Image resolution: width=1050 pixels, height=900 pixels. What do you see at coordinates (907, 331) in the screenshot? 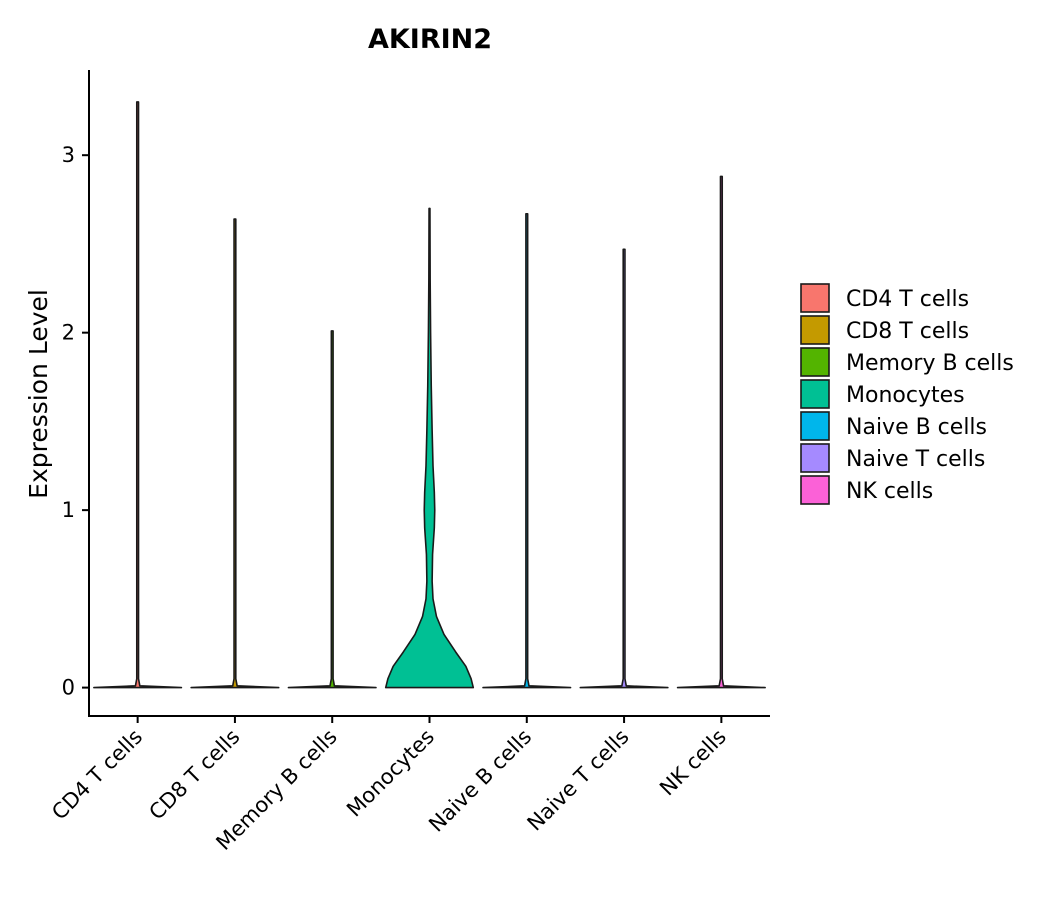
I see `legend-label: CD8 T cells` at bounding box center [907, 331].